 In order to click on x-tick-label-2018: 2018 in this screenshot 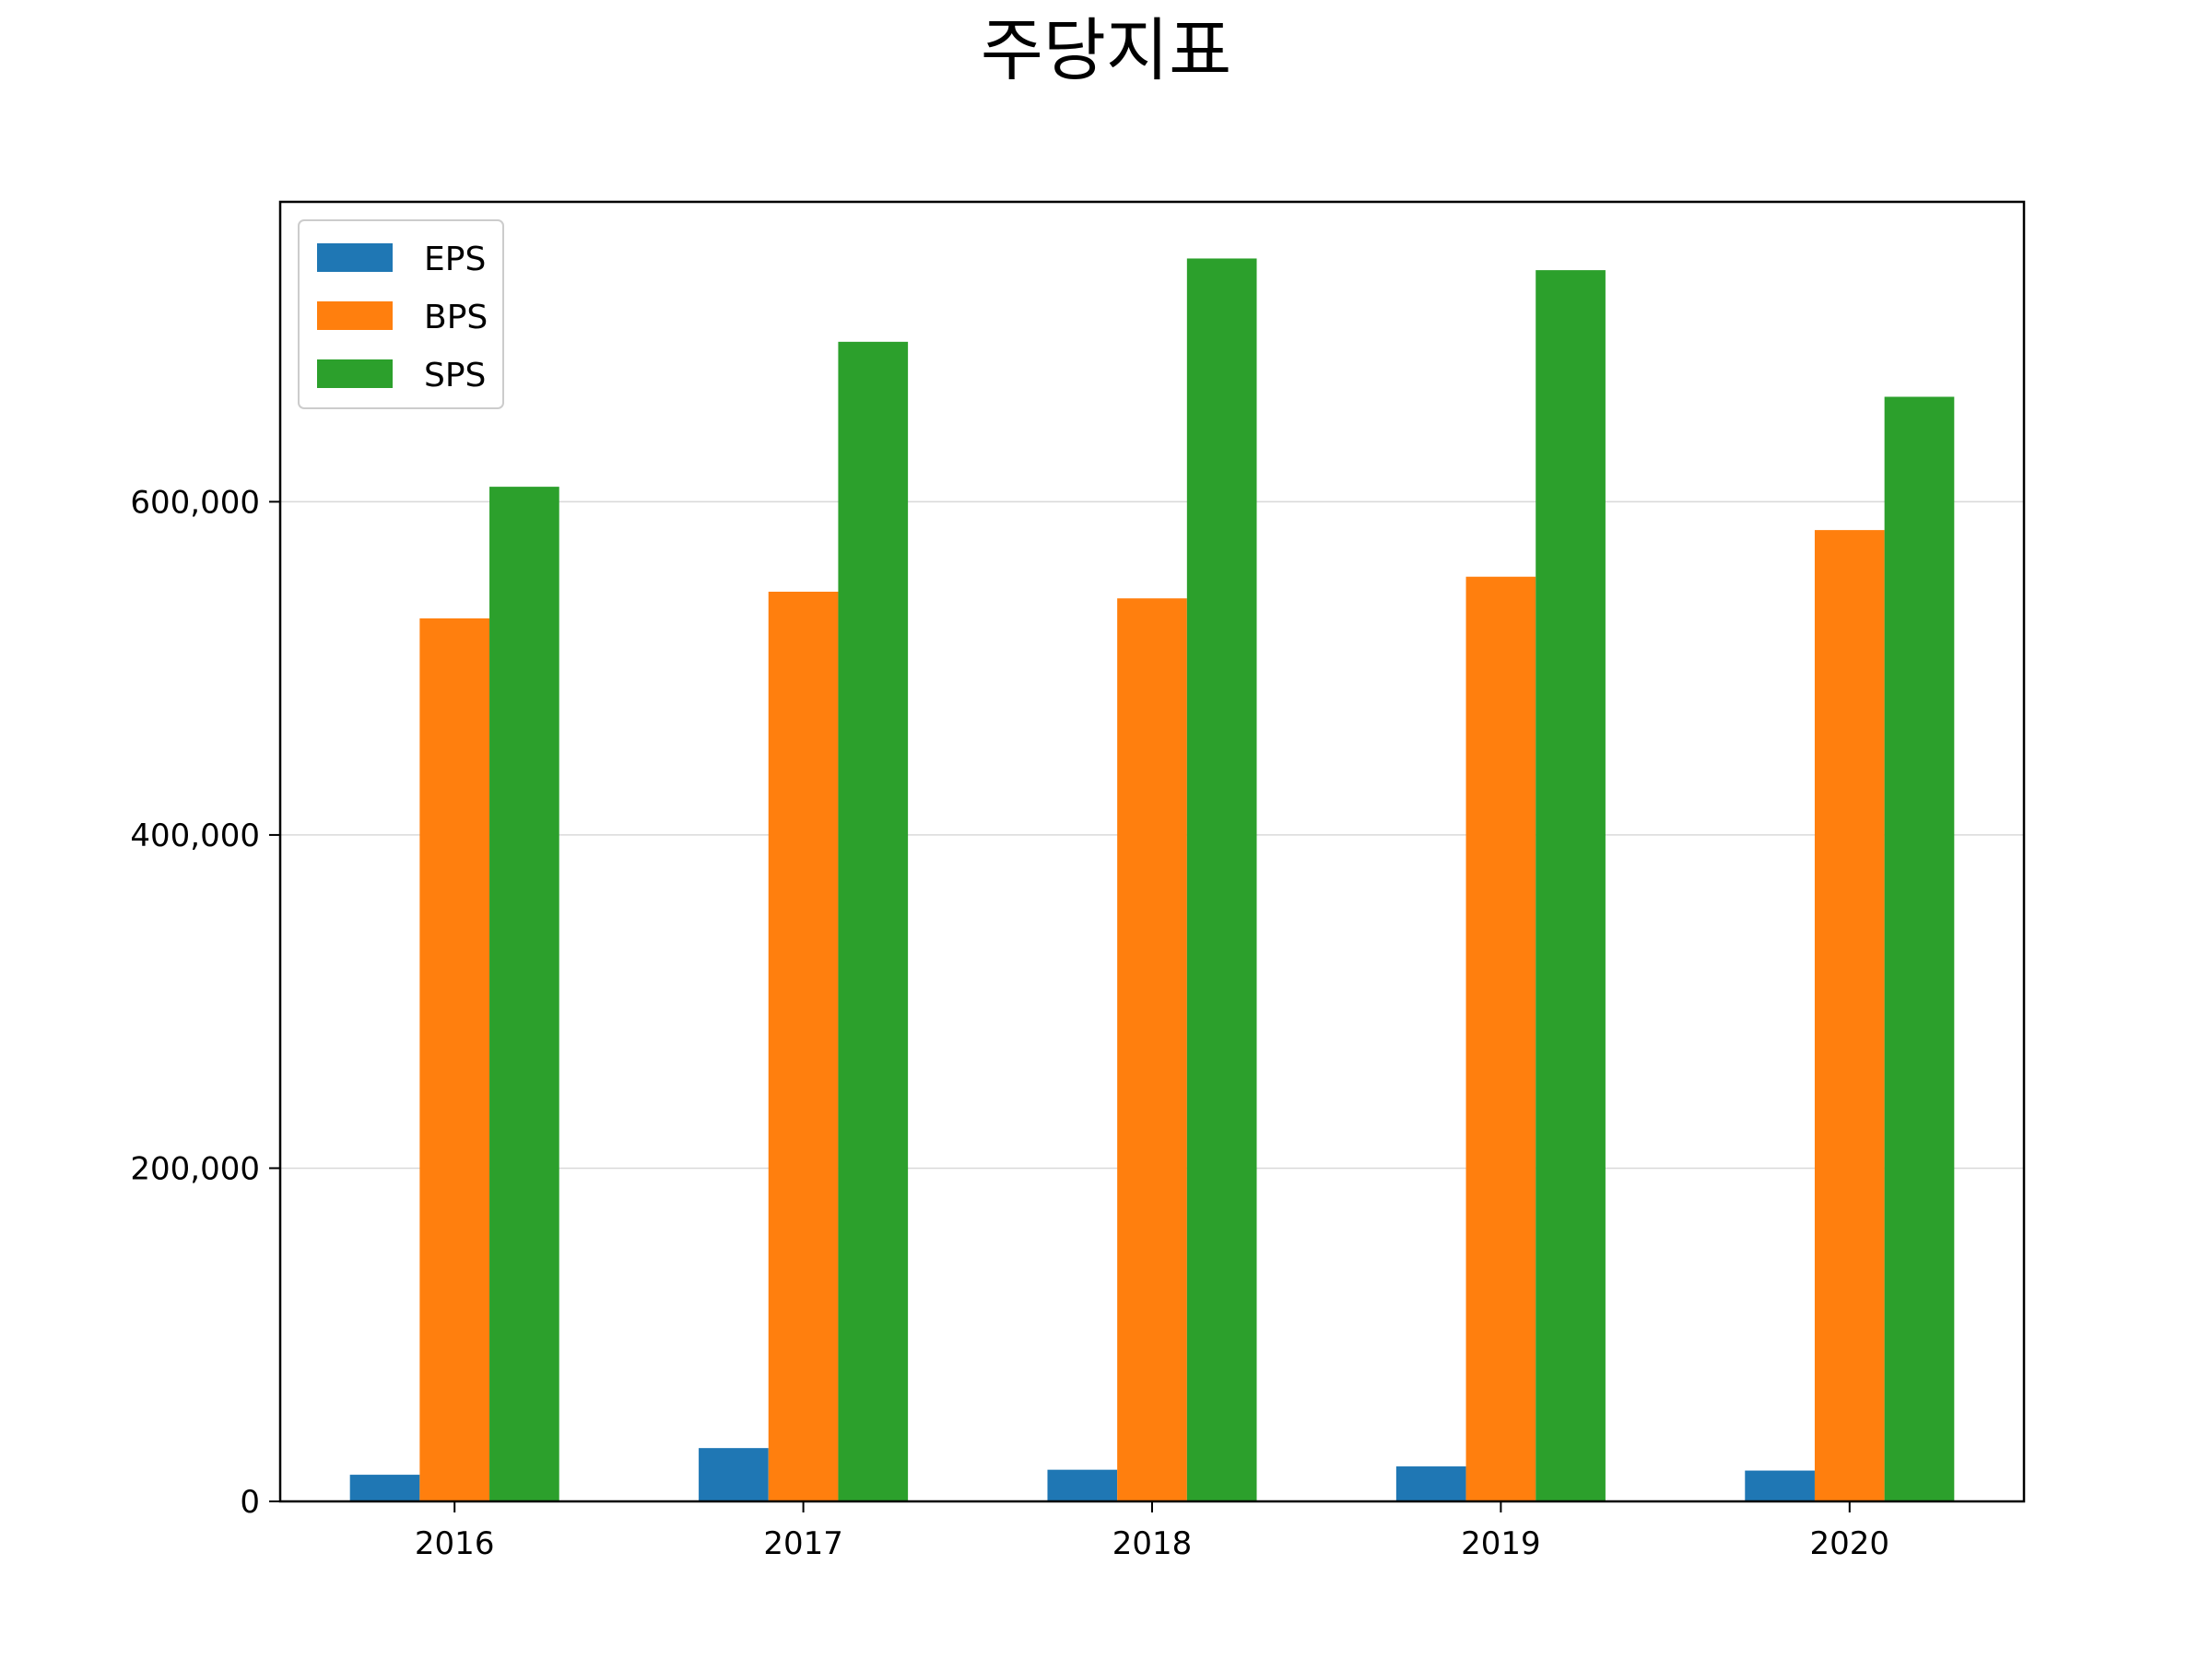, I will do `click(1152, 1543)`.